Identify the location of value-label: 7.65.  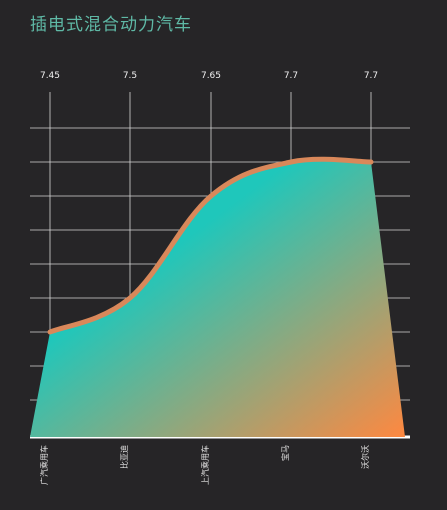
(211, 76).